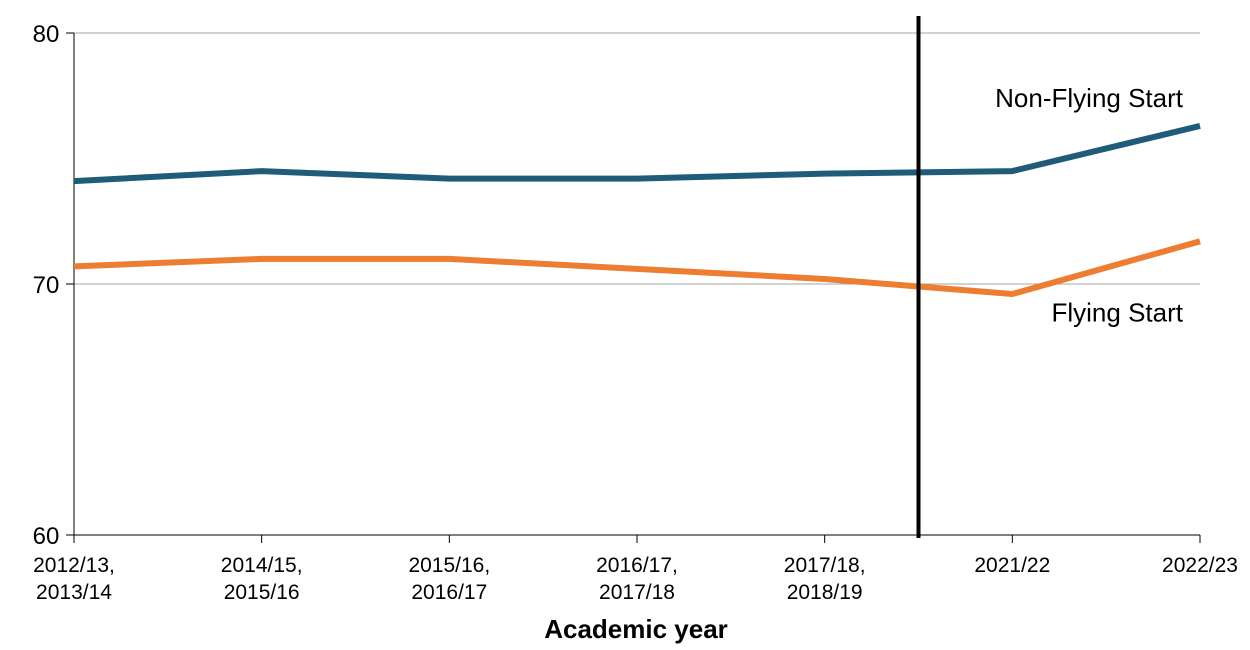 This screenshot has width=1250, height=650. I want to click on y-tick-label: 70, so click(46, 285).